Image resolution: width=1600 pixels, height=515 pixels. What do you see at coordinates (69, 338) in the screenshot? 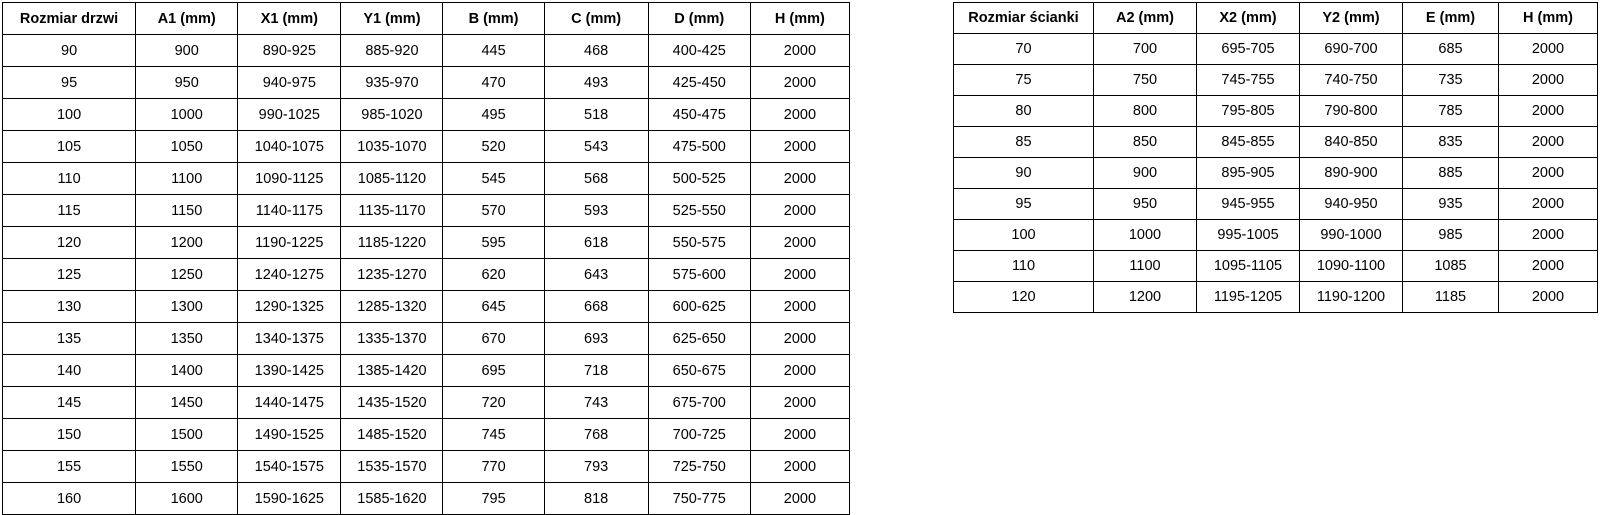
I see `table-cell: 135` at bounding box center [69, 338].